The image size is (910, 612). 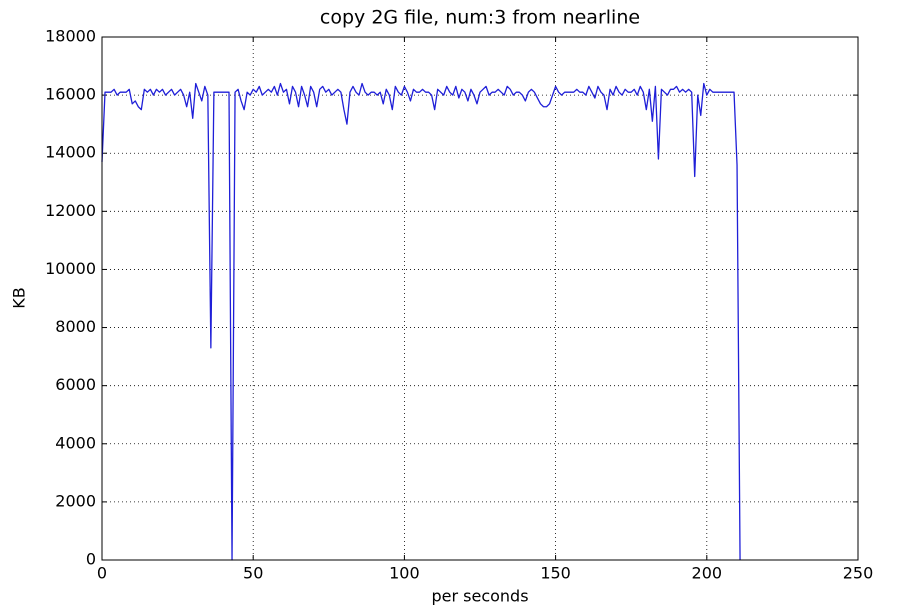 I want to click on x-tick-label: 50, so click(x=253, y=573).